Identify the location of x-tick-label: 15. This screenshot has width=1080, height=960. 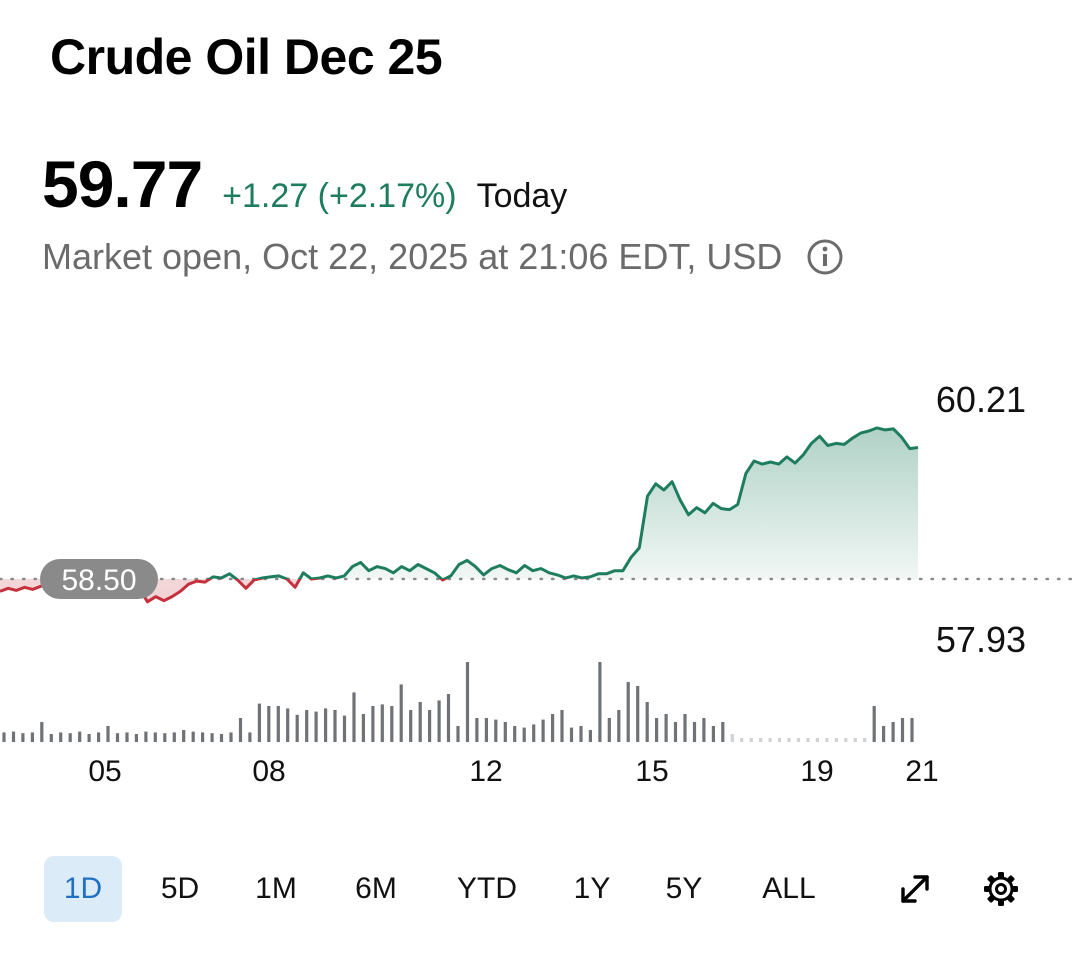
(651, 771).